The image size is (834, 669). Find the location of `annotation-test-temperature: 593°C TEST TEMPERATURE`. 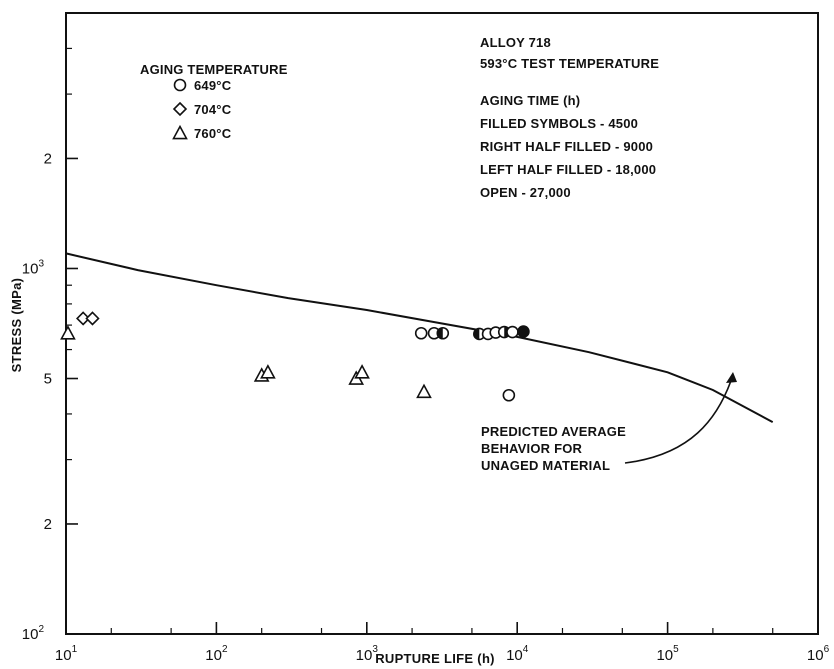

annotation-test-temperature: 593°C TEST TEMPERATURE is located at coordinates (569, 63).